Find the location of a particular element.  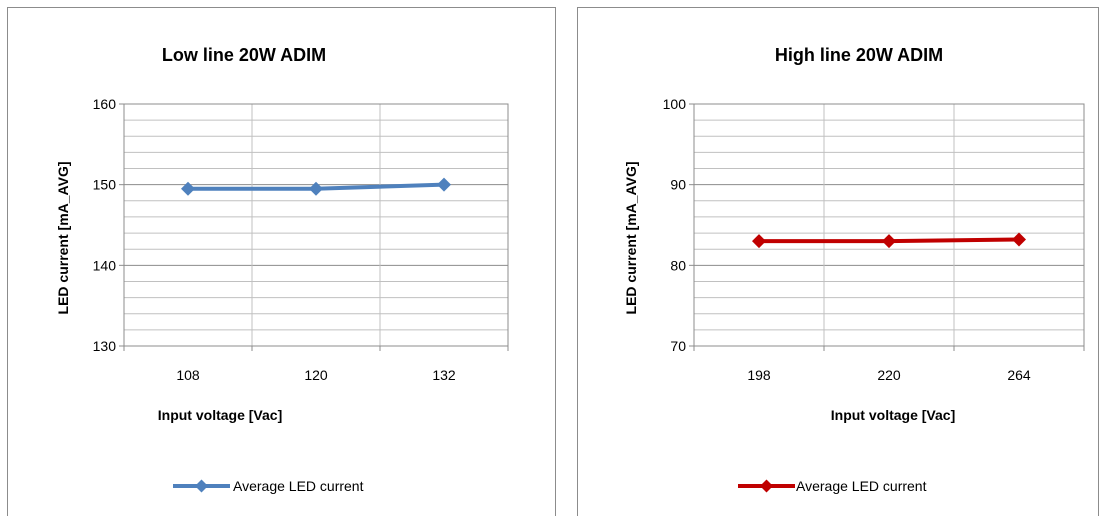

x-tick-label: 198 is located at coordinates (759, 375).